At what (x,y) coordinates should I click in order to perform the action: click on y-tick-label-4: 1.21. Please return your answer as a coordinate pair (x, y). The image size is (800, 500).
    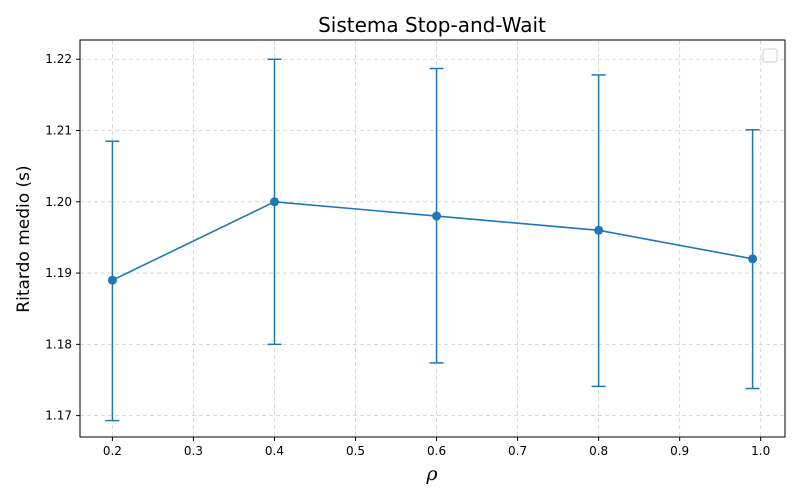
    Looking at the image, I should click on (58, 131).